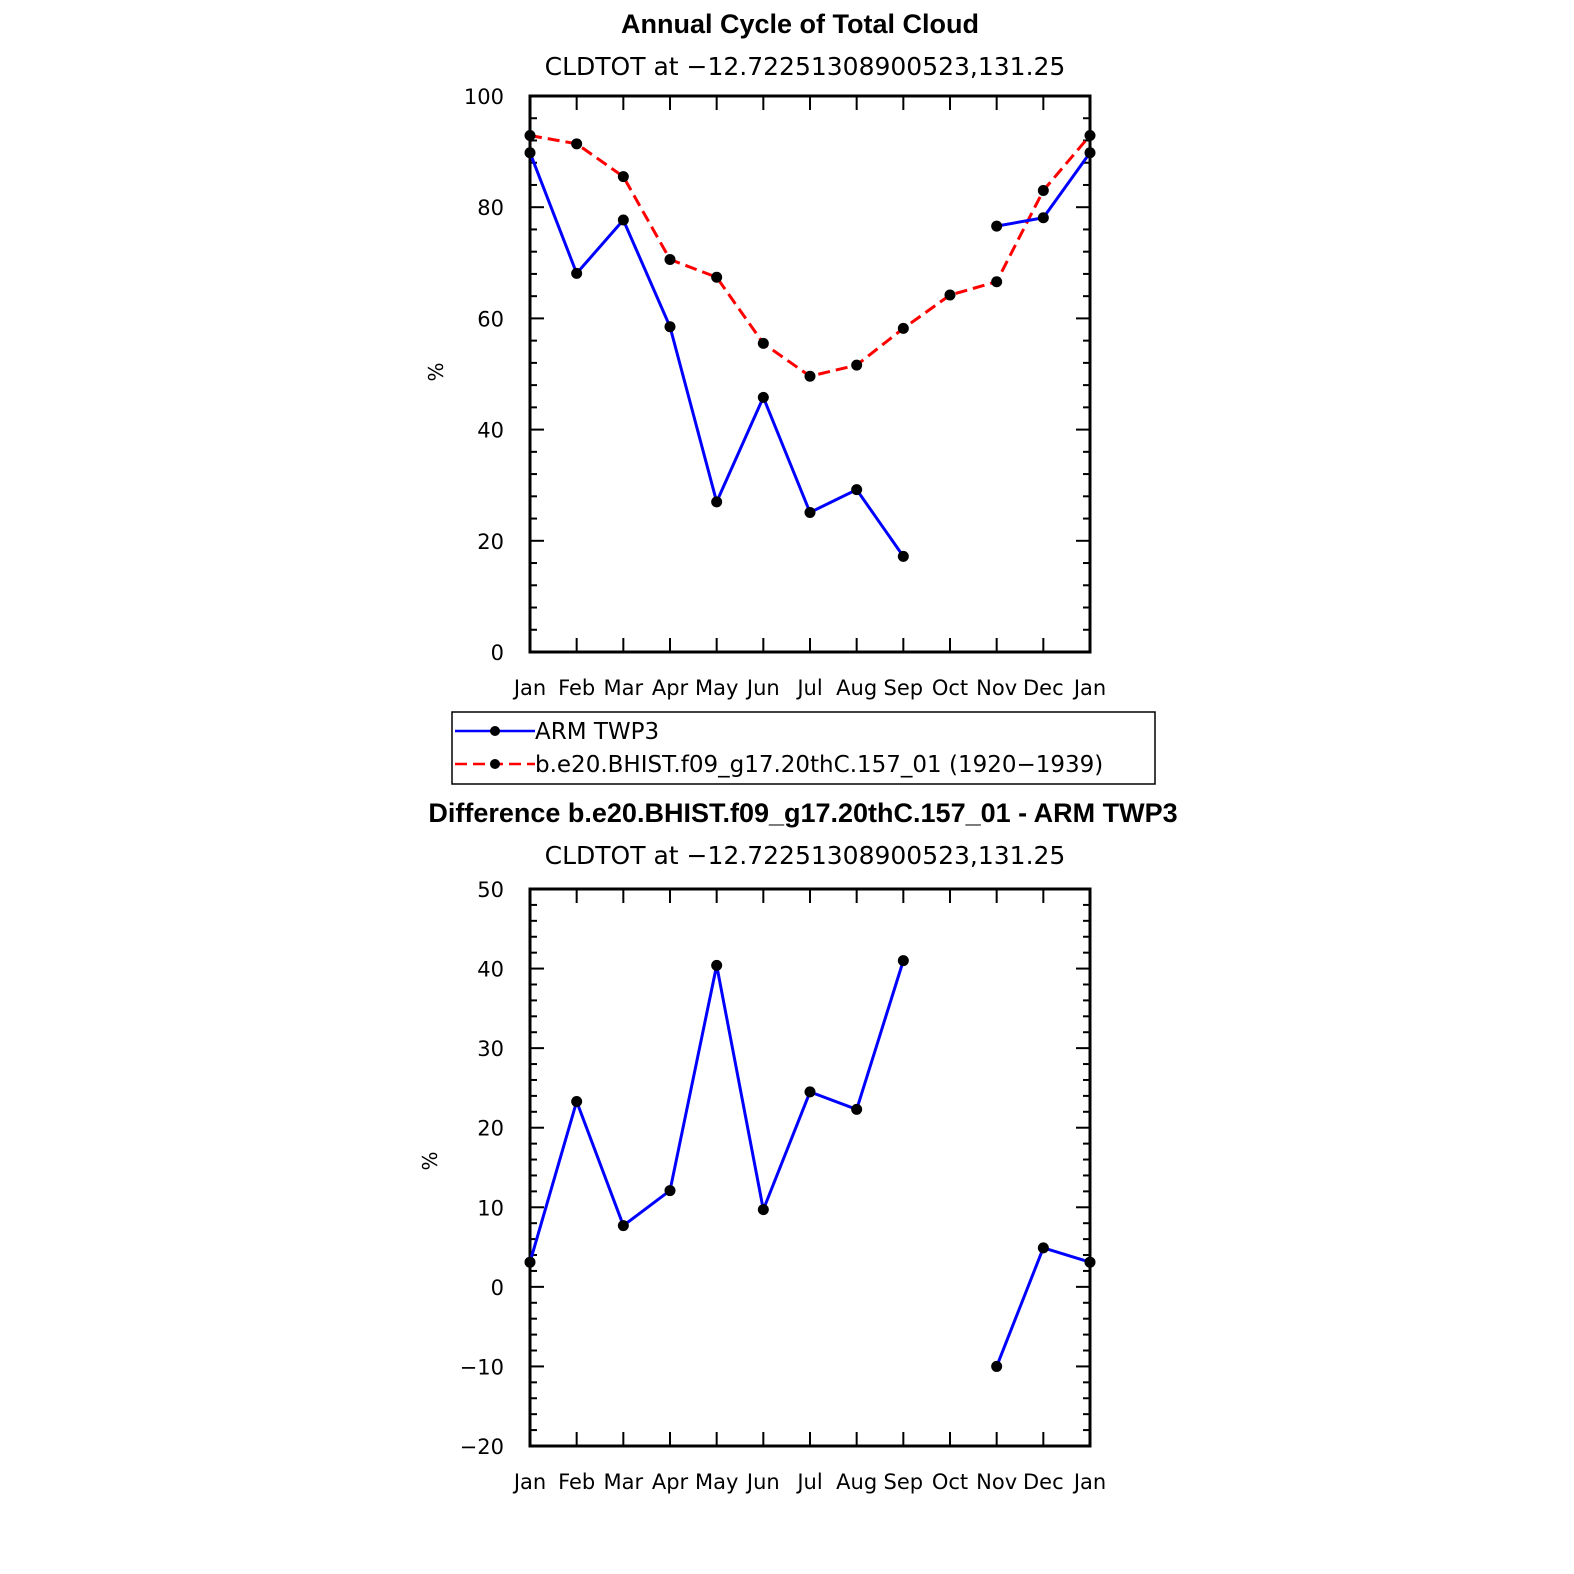  Describe the element at coordinates (624, 688) in the screenshot. I see `x-tick-label: Mar` at that location.